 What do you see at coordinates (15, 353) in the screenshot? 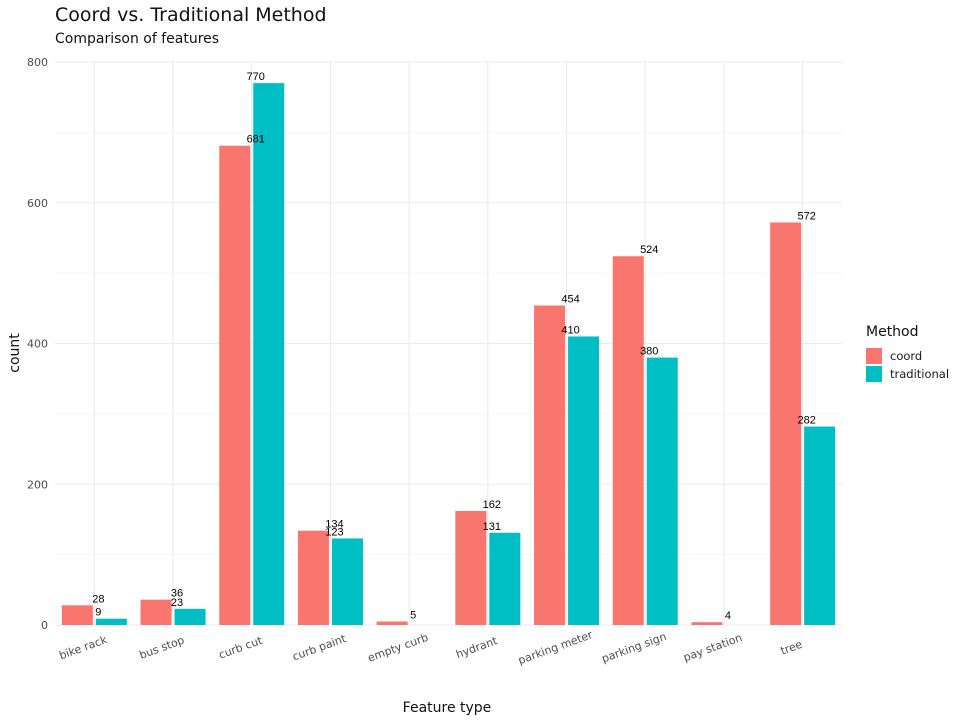
I see `y-axis-title: count` at bounding box center [15, 353].